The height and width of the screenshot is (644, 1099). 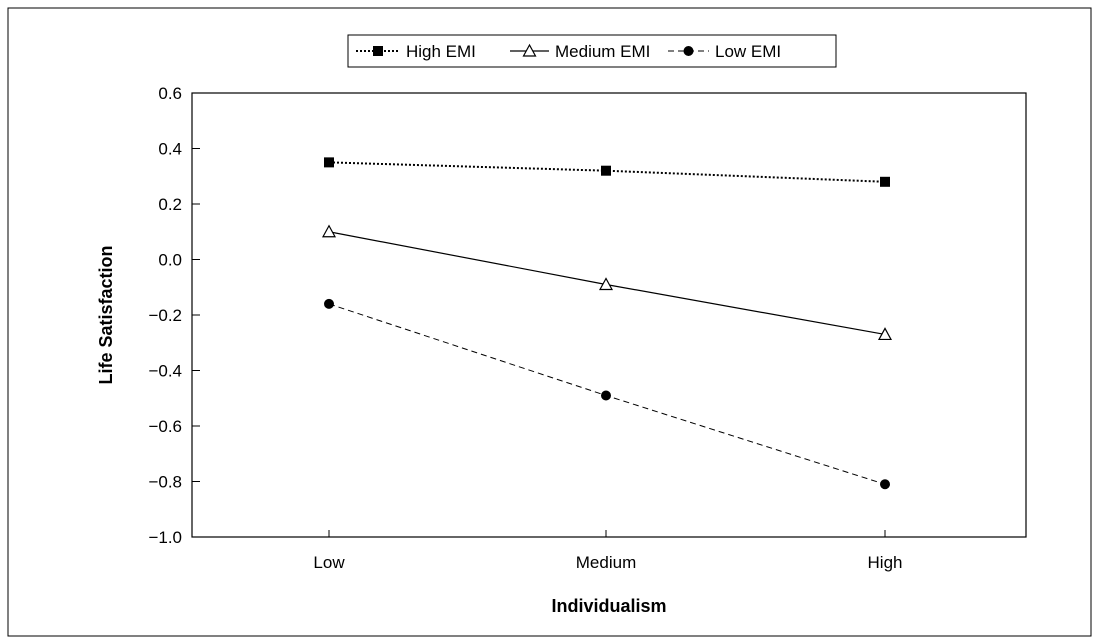 What do you see at coordinates (165, 371) in the screenshot?
I see `y-tick-label: −0.4` at bounding box center [165, 371].